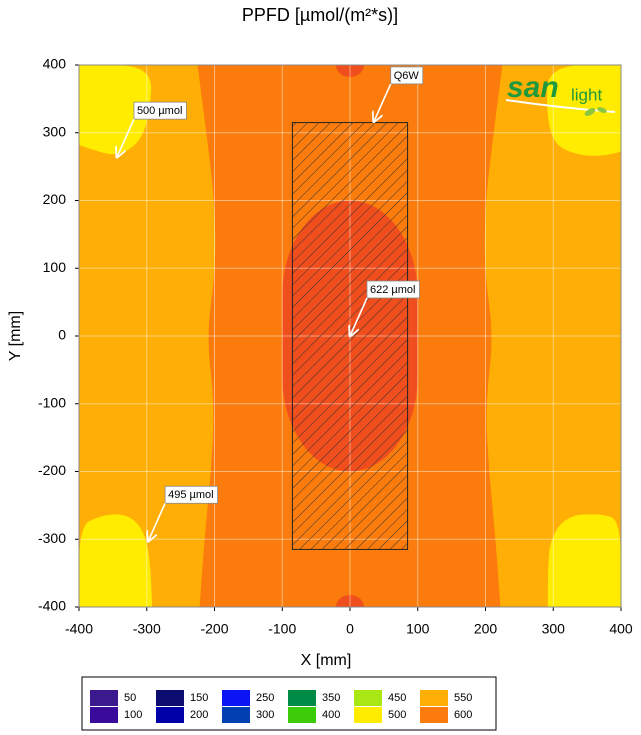 The height and width of the screenshot is (735, 641). Describe the element at coordinates (281, 706) in the screenshot. I see `legend: 50 100 150 200 250 300 350 400 450 500 550 600` at that location.